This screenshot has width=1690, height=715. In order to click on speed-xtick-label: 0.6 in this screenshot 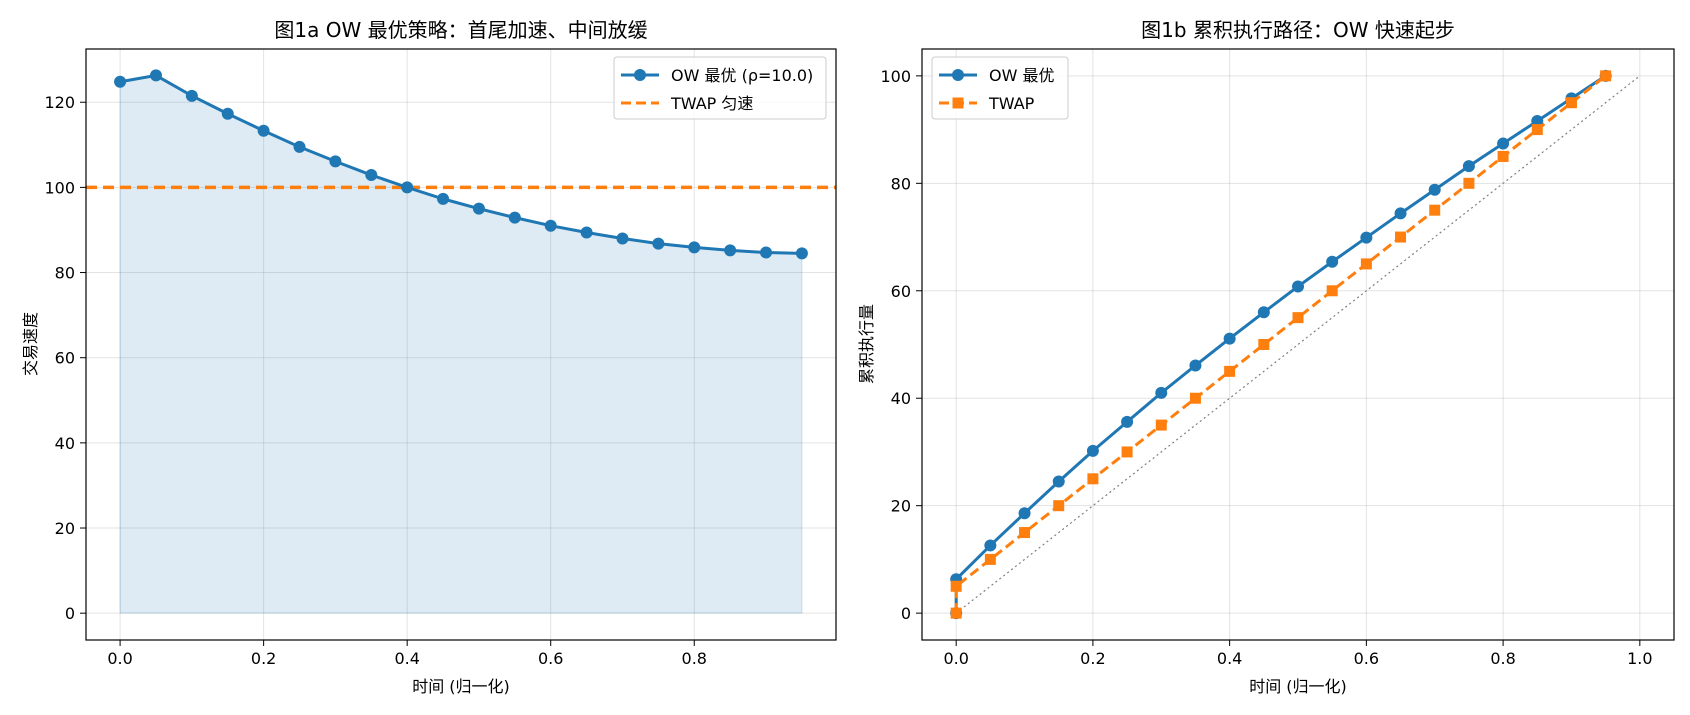, I will do `click(550, 658)`.